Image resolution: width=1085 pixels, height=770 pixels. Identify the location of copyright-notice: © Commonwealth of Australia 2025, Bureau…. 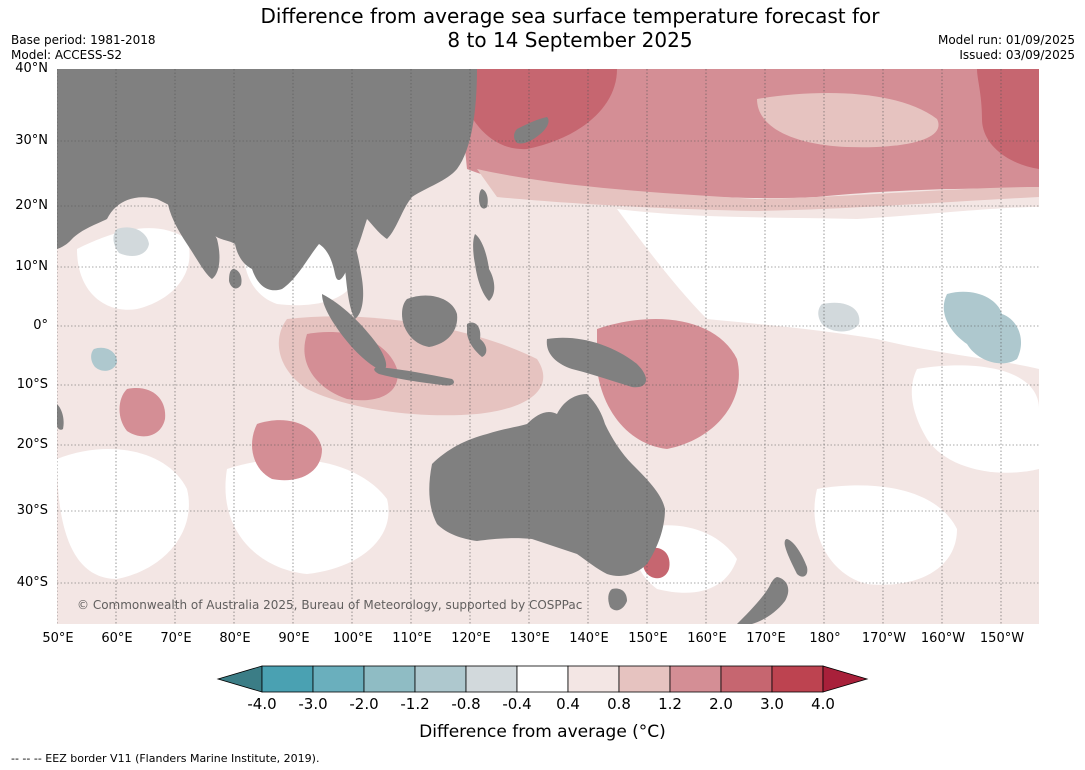
(330, 605).